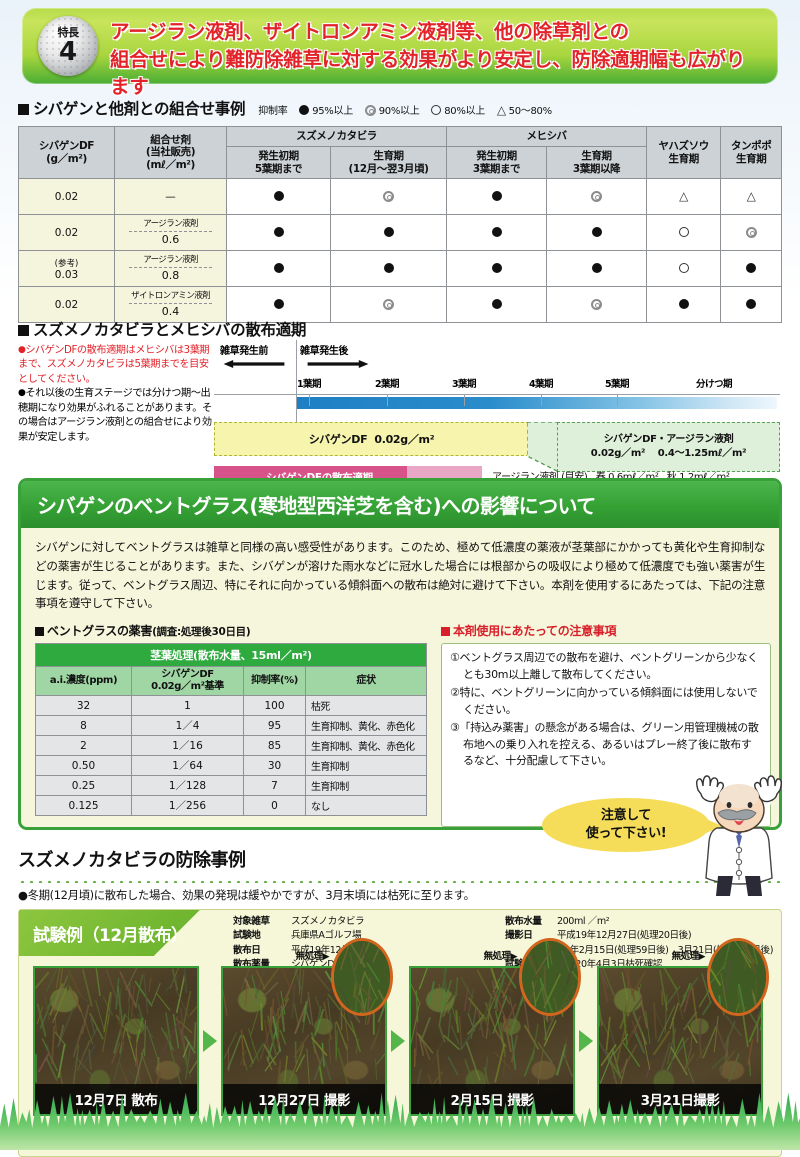 The width and height of the screenshot is (800, 1157). Describe the element at coordinates (68, 52) in the screenshot. I see `badge-number: 4` at that location.